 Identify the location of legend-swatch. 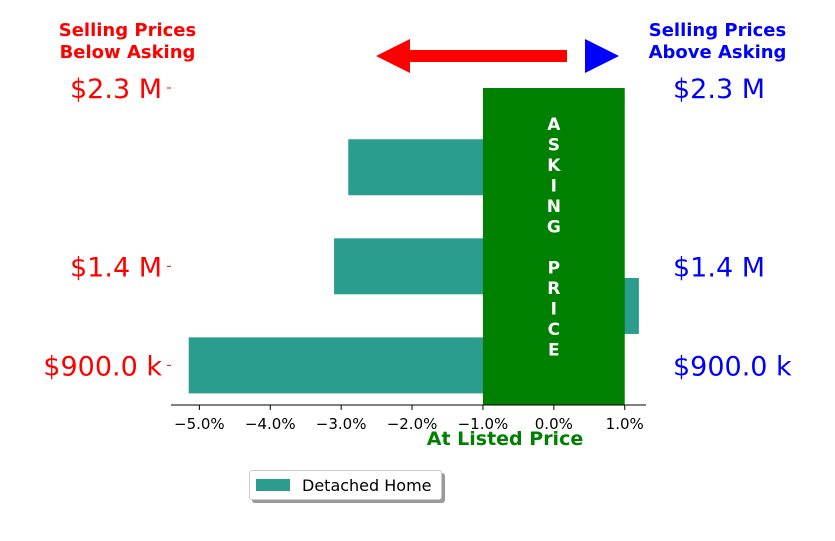
(273, 485).